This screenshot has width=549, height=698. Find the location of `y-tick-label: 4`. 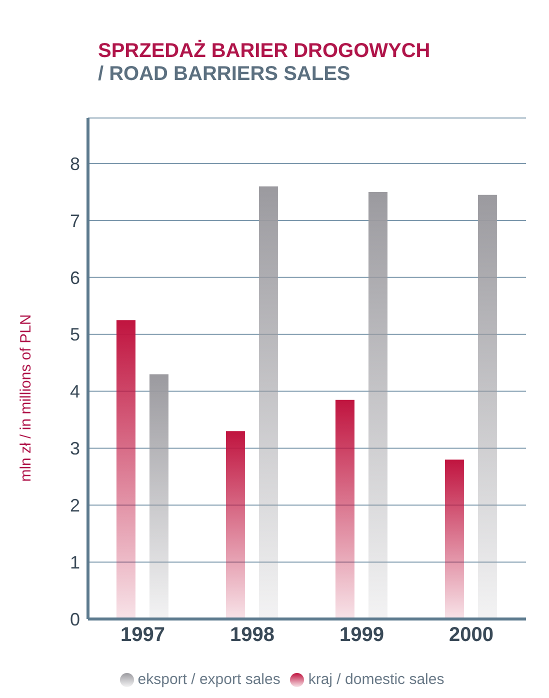

y-tick-label: 4 is located at coordinates (75, 392).